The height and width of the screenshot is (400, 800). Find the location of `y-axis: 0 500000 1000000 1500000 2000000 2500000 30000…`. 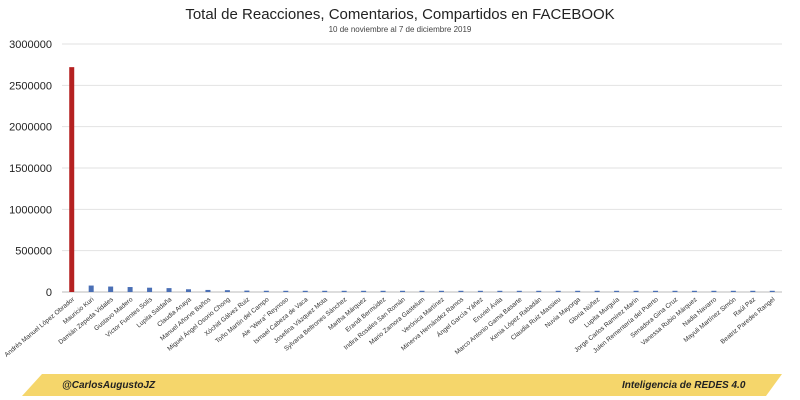

y-axis: 0 500000 1000000 1500000 2000000 2500000 30000… is located at coordinates (30, 169).